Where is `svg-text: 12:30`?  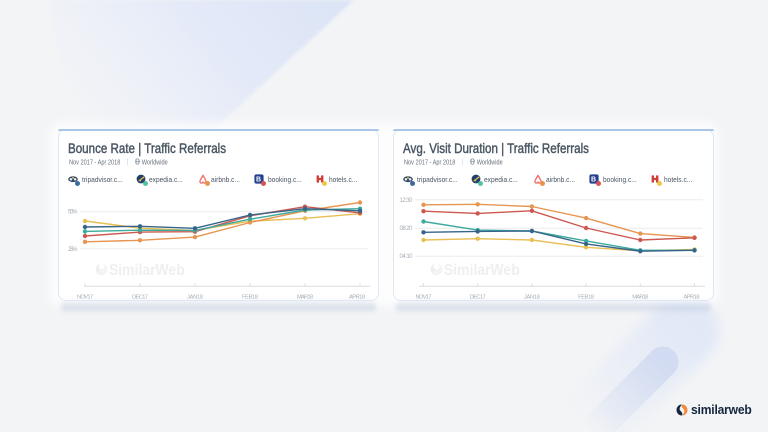
svg-text: 12:30 is located at coordinates (406, 201).